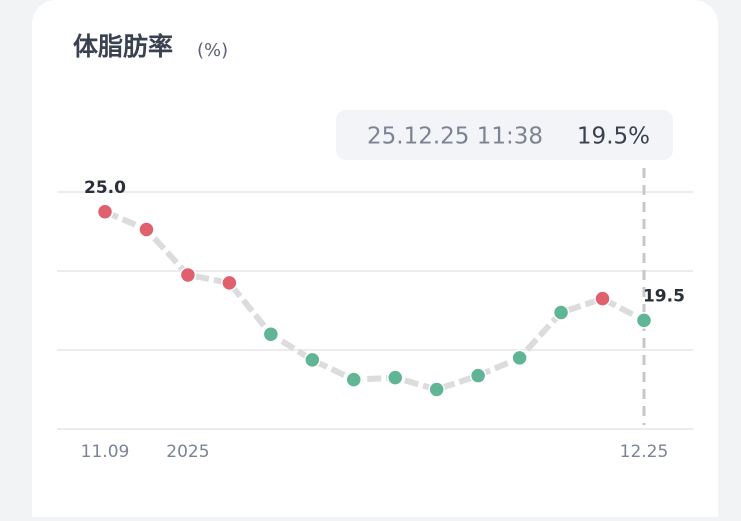 This screenshot has height=521, width=741. Describe the element at coordinates (105, 188) in the screenshot. I see `value-label: 25.0` at that location.